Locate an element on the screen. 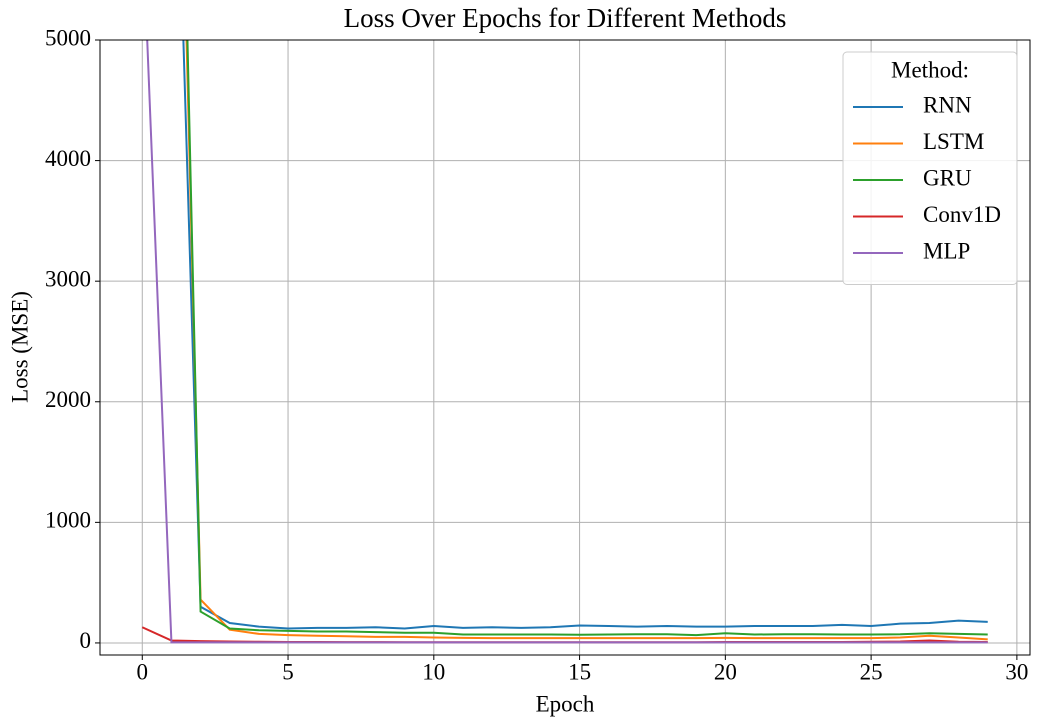  x-tick-label: 5 is located at coordinates (288, 671).